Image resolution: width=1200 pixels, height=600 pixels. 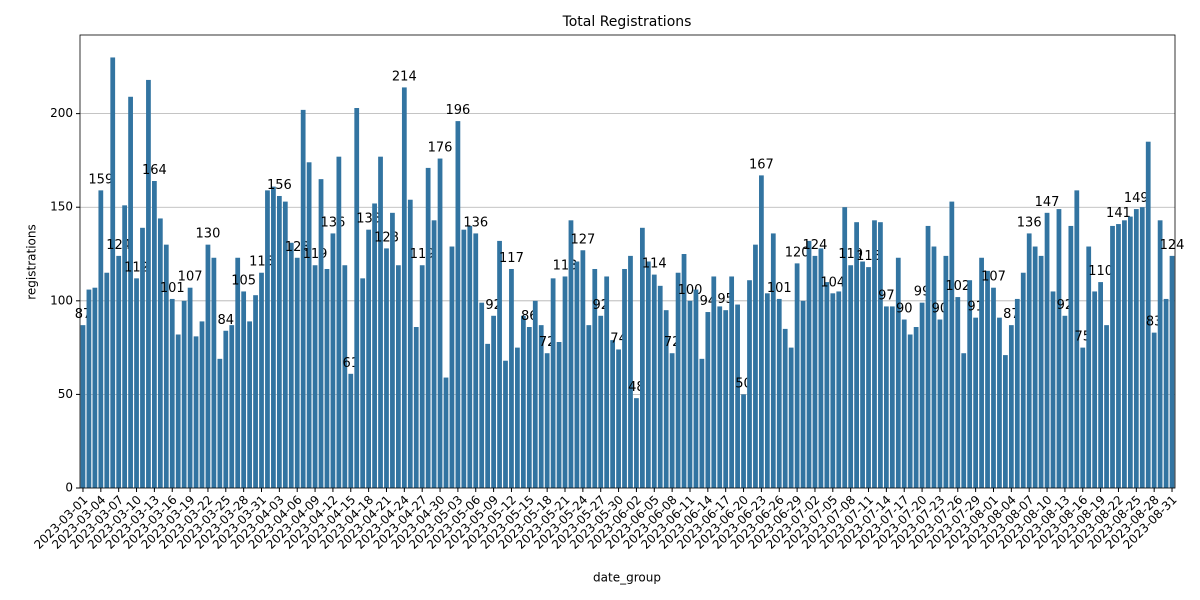 I want to click on data-label: 104, so click(x=832, y=282).